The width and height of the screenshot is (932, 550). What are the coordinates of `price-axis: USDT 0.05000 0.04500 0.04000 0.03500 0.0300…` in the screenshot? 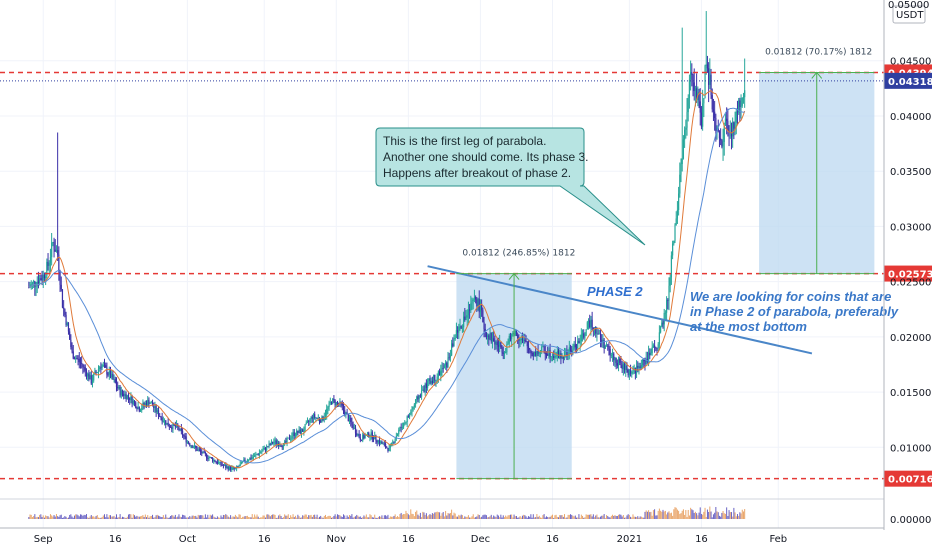 It's located at (907, 265).